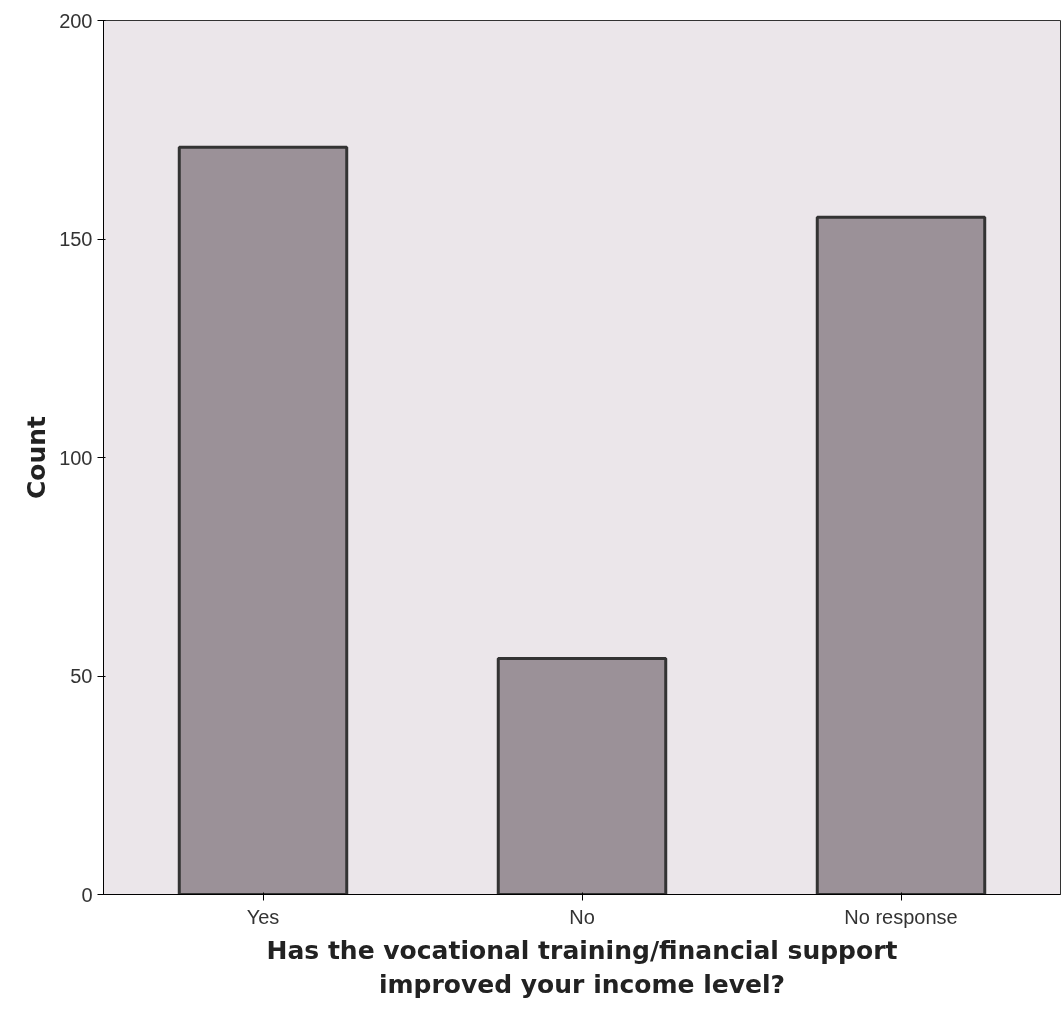 The height and width of the screenshot is (1034, 1062). What do you see at coordinates (76, 239) in the screenshot?
I see `y-tick-label: 150` at bounding box center [76, 239].